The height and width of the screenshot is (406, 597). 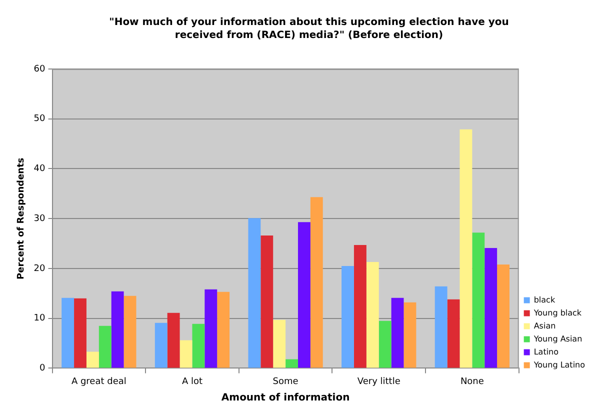 I want to click on y-tick-label: 0, so click(x=43, y=369).